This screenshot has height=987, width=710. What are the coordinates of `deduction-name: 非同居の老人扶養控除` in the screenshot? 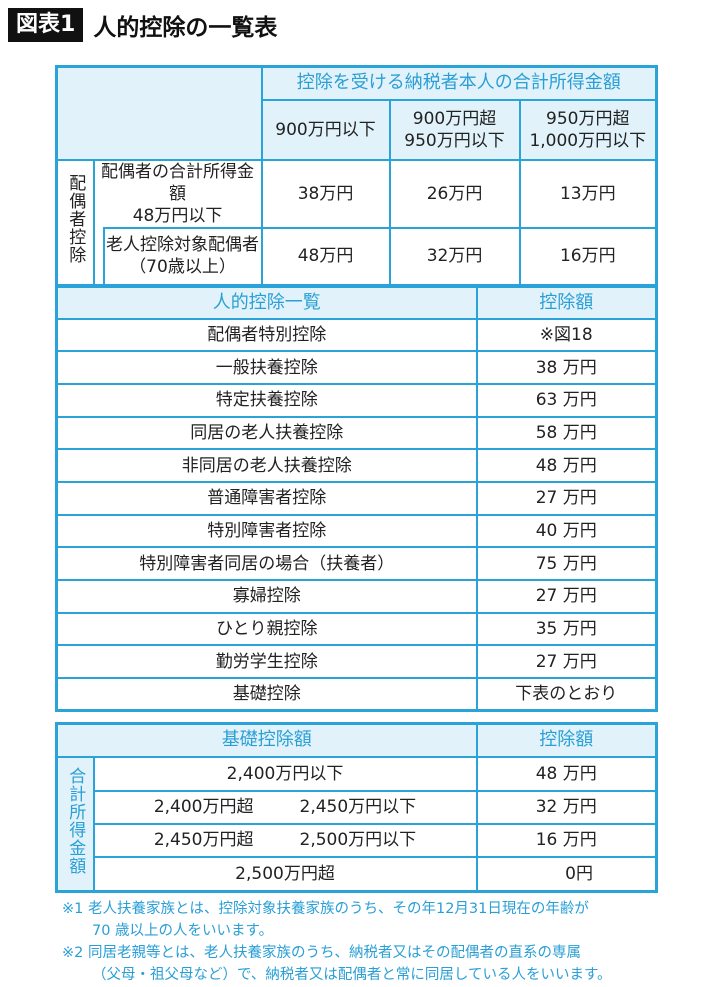 It's located at (266, 465).